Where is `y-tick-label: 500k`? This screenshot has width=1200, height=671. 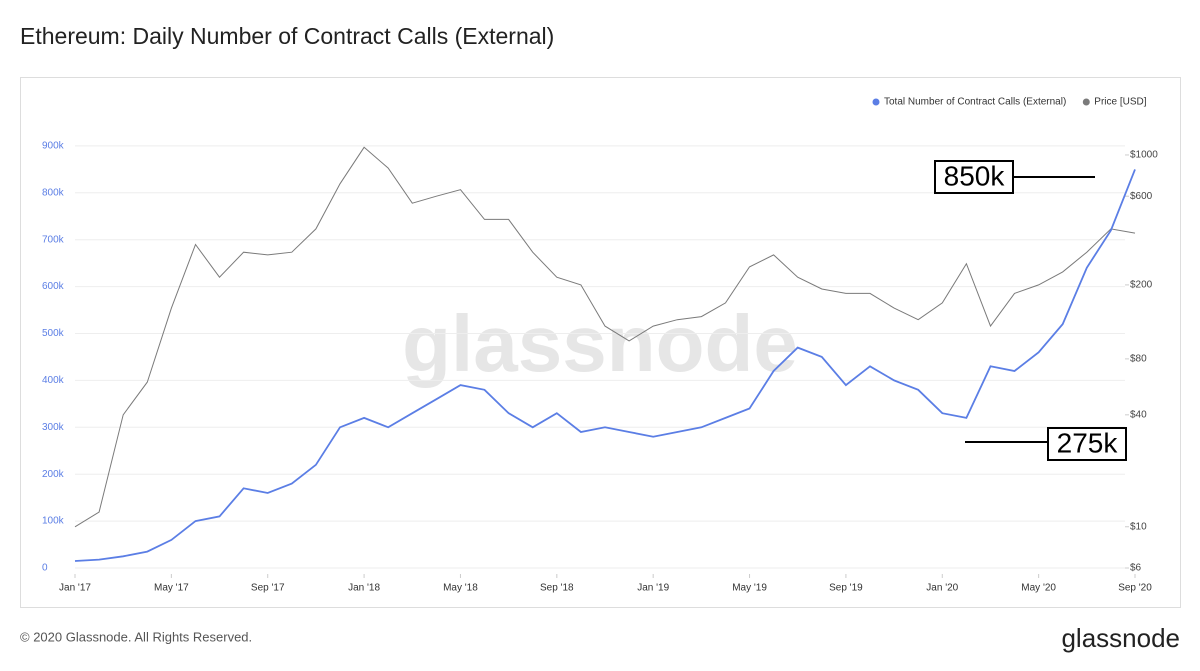
y-tick-label: 500k is located at coordinates (53, 333).